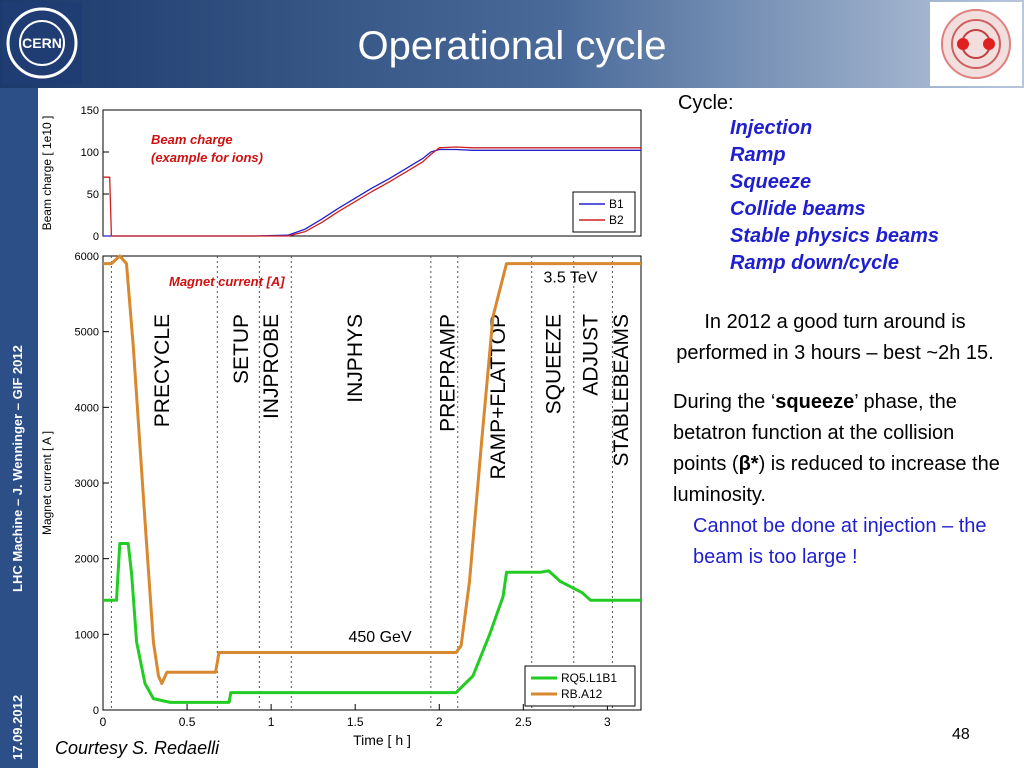 The image size is (1024, 768). Describe the element at coordinates (448, 373) in the screenshot. I see `phase-label: PREPRAMP` at that location.